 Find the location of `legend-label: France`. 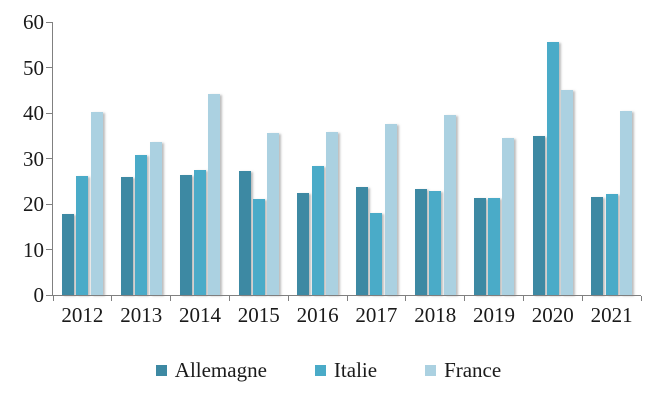

legend-label: France is located at coordinates (473, 370).